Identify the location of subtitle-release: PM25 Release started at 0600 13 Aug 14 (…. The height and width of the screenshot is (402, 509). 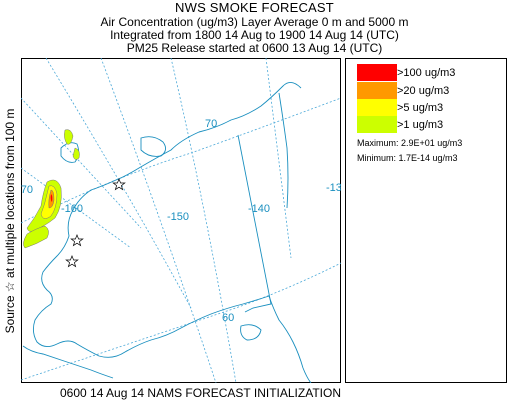
(254, 48).